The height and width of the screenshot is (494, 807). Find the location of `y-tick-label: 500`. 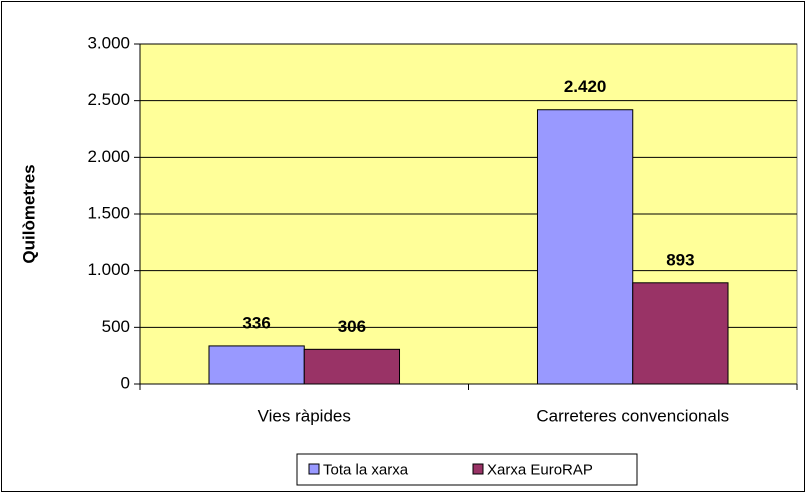

y-tick-label: 500 is located at coordinates (116, 326).